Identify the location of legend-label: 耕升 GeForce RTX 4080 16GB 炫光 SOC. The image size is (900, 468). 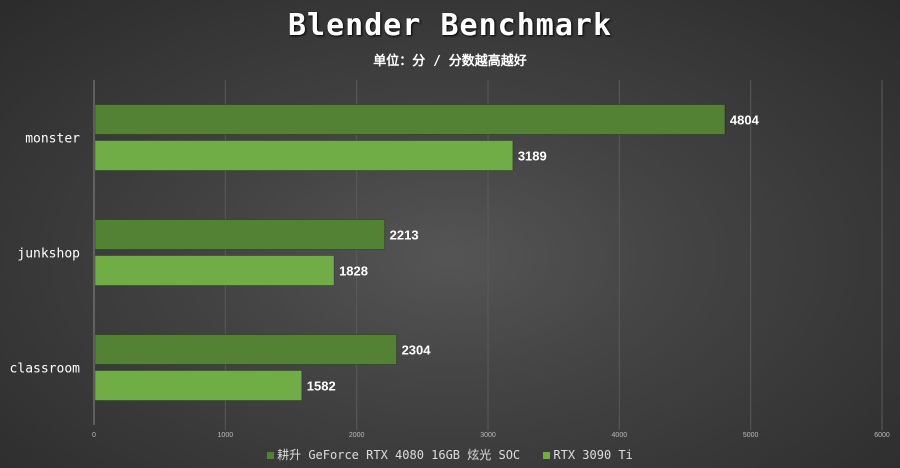
(399, 455).